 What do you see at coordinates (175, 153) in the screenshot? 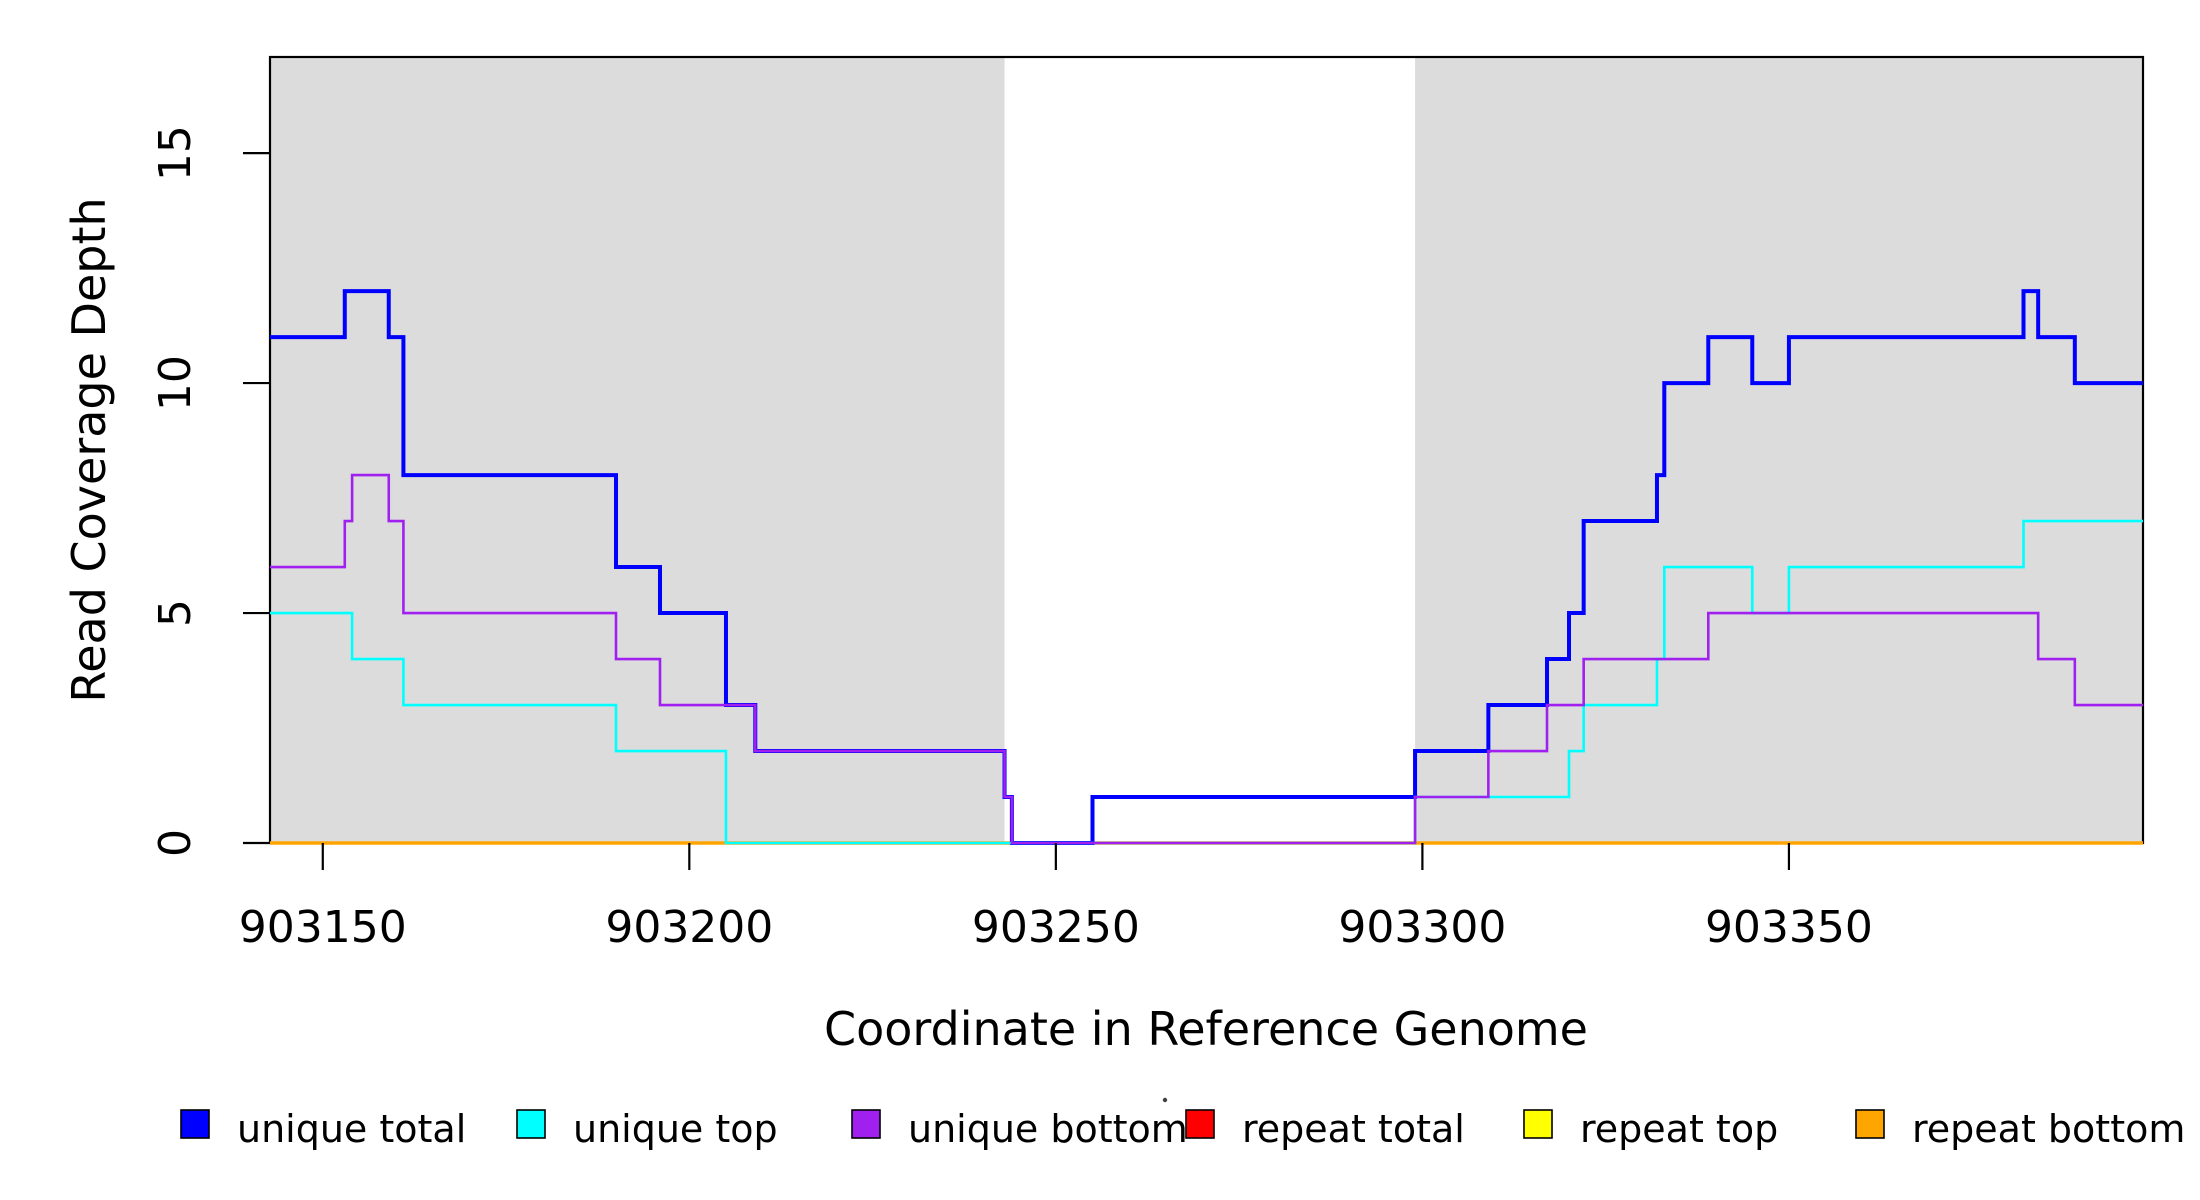
I see `y-tick-label-3: 15` at bounding box center [175, 153].